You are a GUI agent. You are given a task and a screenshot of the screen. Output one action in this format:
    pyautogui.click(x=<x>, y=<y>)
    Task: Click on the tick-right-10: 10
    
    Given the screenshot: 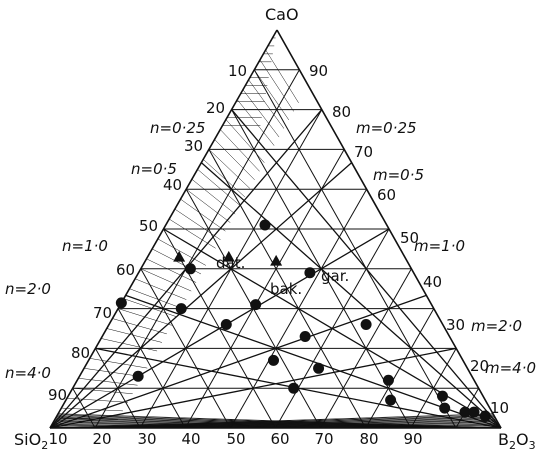 What is the action you would take?
    pyautogui.click(x=499, y=408)
    